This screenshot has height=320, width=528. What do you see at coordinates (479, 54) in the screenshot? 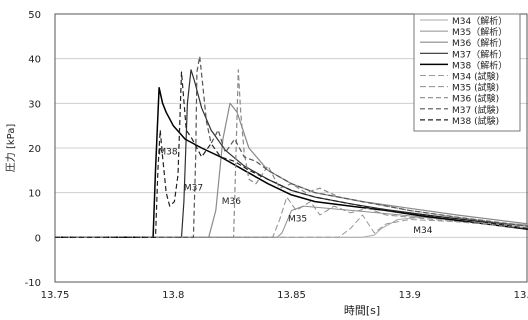
I see `legend-label: M37（解析）` at bounding box center [479, 54].